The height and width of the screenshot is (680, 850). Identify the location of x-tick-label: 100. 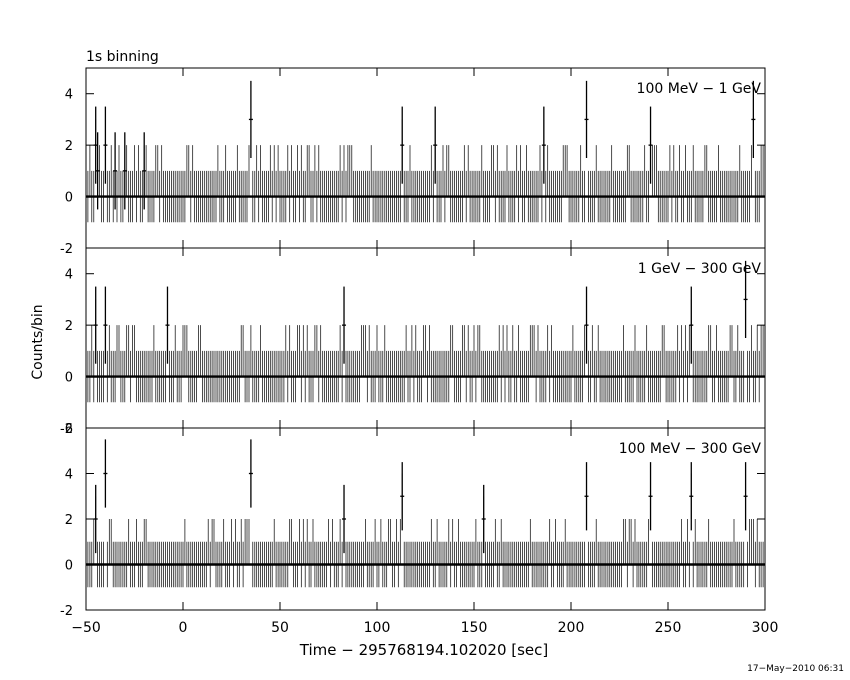
(377, 628).